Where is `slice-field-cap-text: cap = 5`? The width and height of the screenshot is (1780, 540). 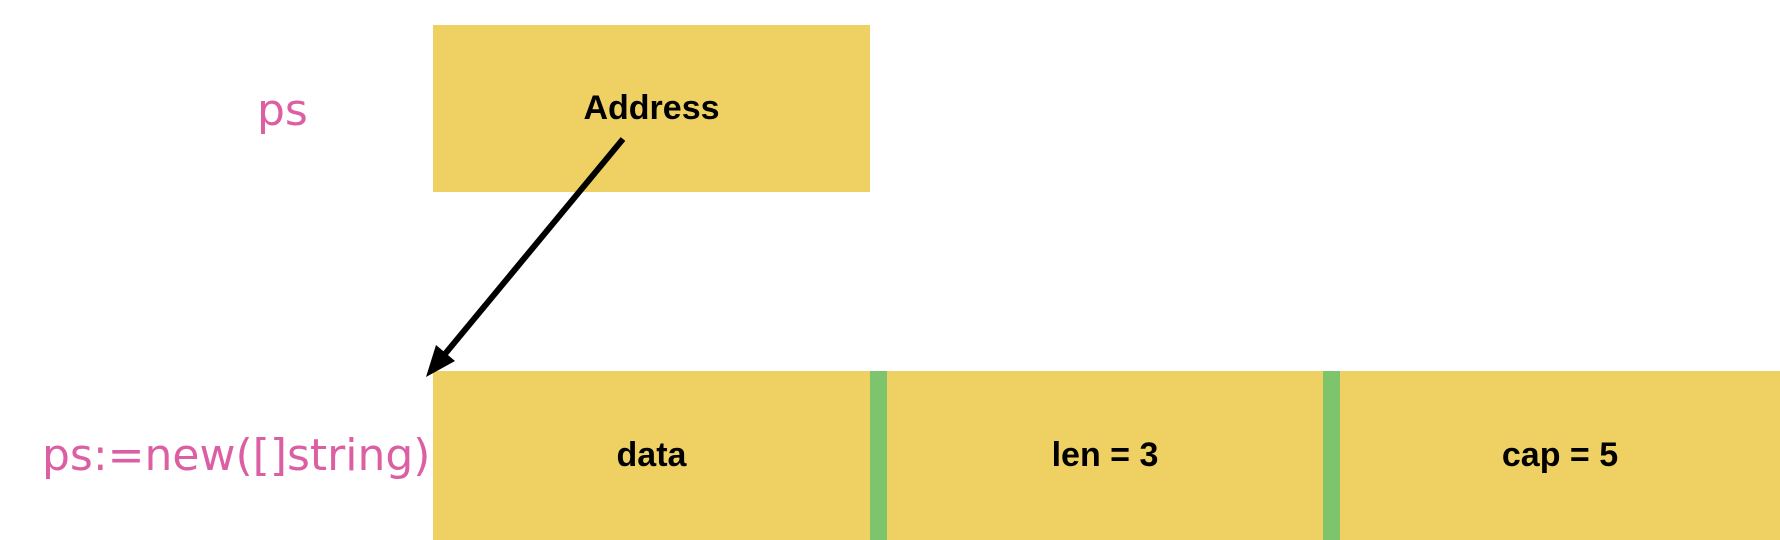 slice-field-cap-text: cap = 5 is located at coordinates (1560, 455).